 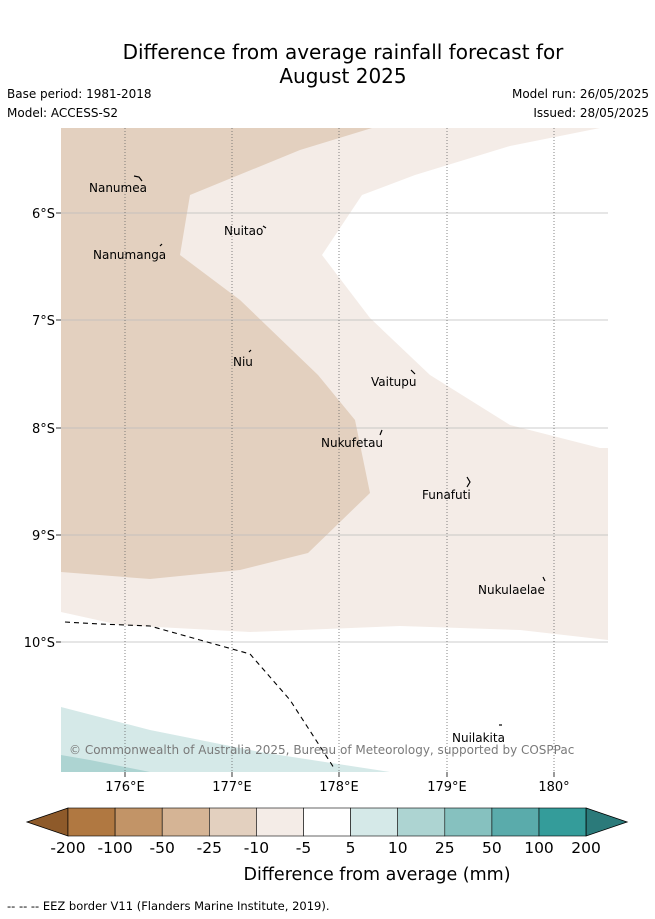 I want to click on place-label-niu: Niu, so click(x=243, y=362).